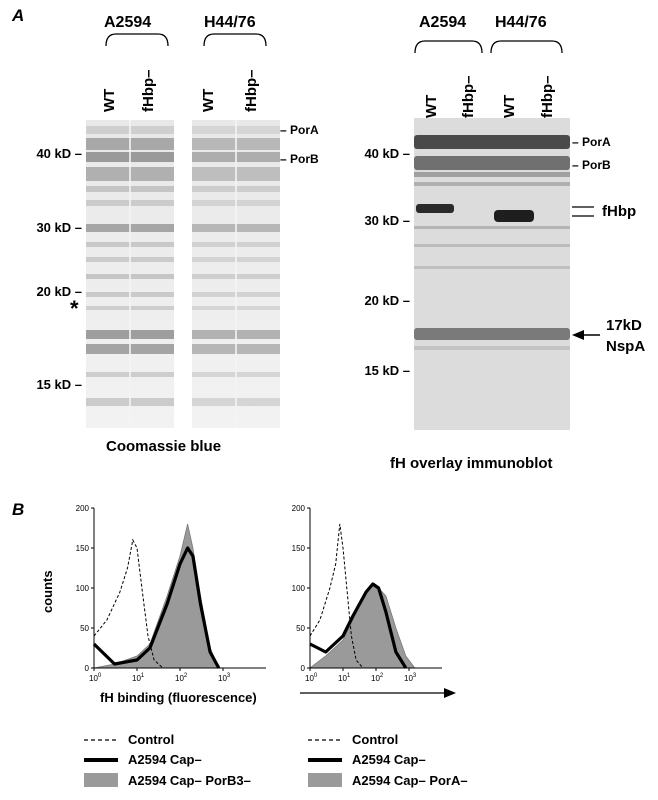  I want to click on gel-marker-40: 40 kD –, so click(59, 153).